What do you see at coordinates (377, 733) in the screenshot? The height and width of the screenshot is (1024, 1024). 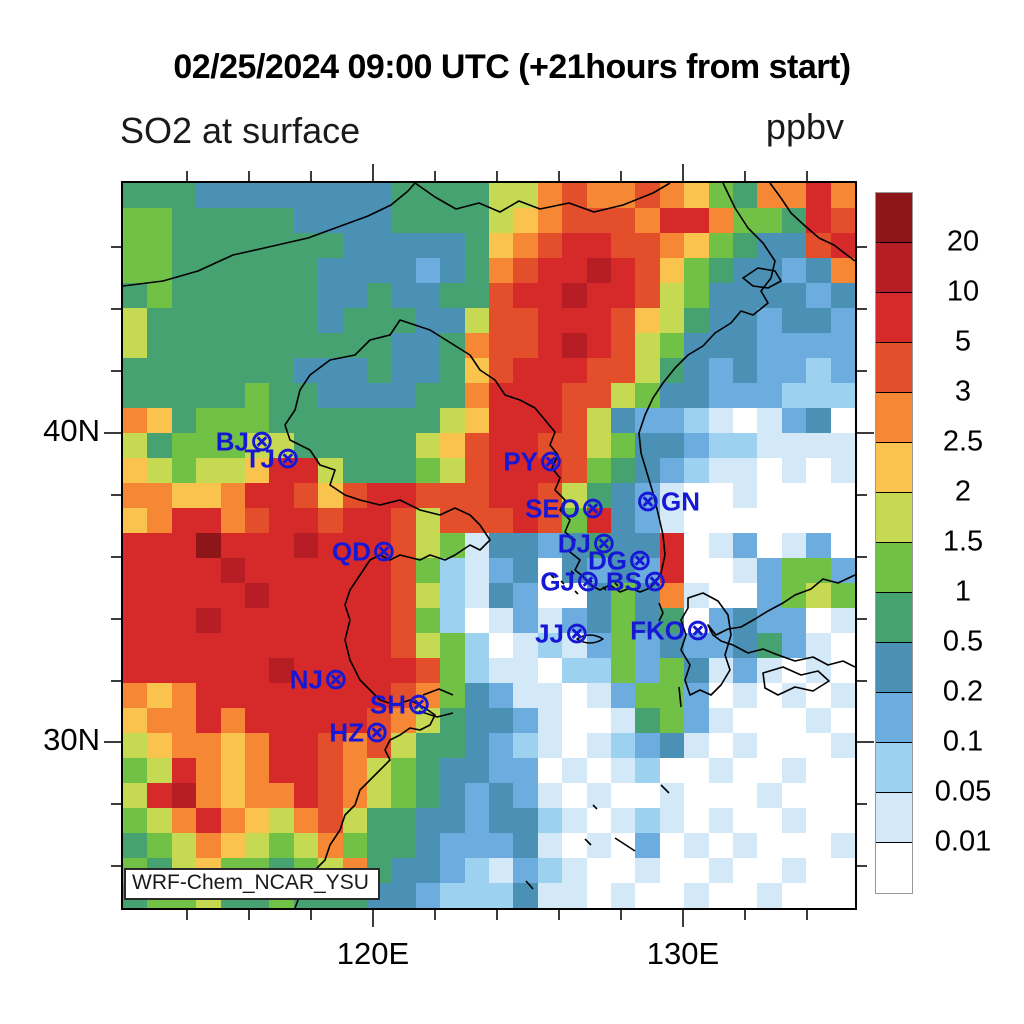 I see `station-marker-HZ: ⊗` at bounding box center [377, 733].